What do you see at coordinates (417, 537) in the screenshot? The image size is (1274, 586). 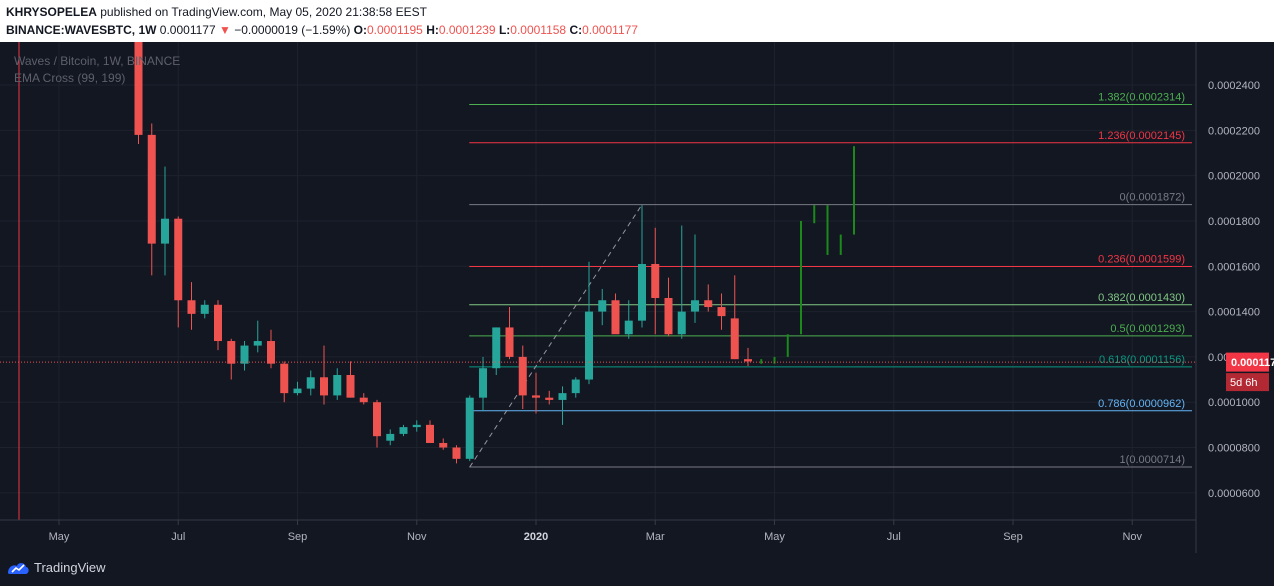 I see `time-tick-label: Nov` at bounding box center [417, 537].